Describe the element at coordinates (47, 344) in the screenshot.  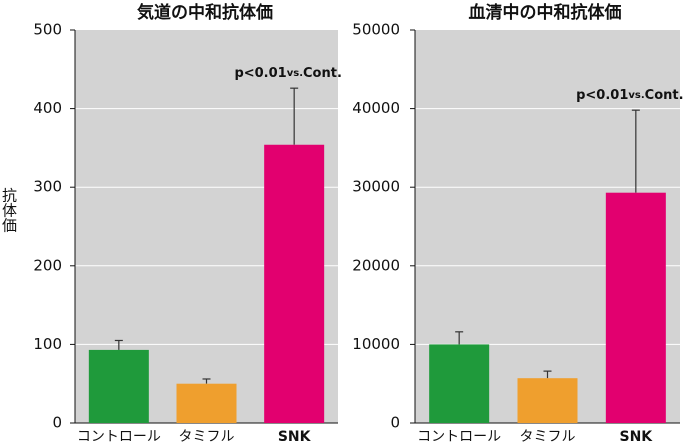
I see `y-tick-label: 100` at that location.